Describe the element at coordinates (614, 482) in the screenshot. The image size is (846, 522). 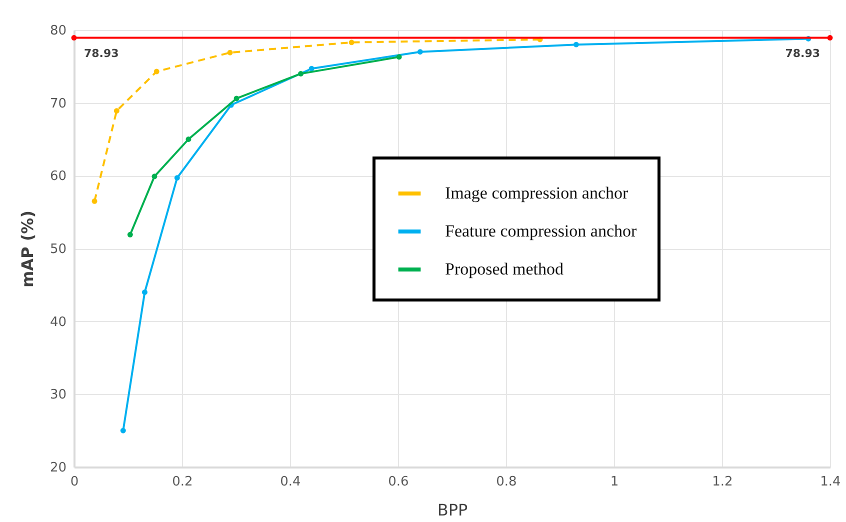
I see `x-tick-label: 1` at that location.